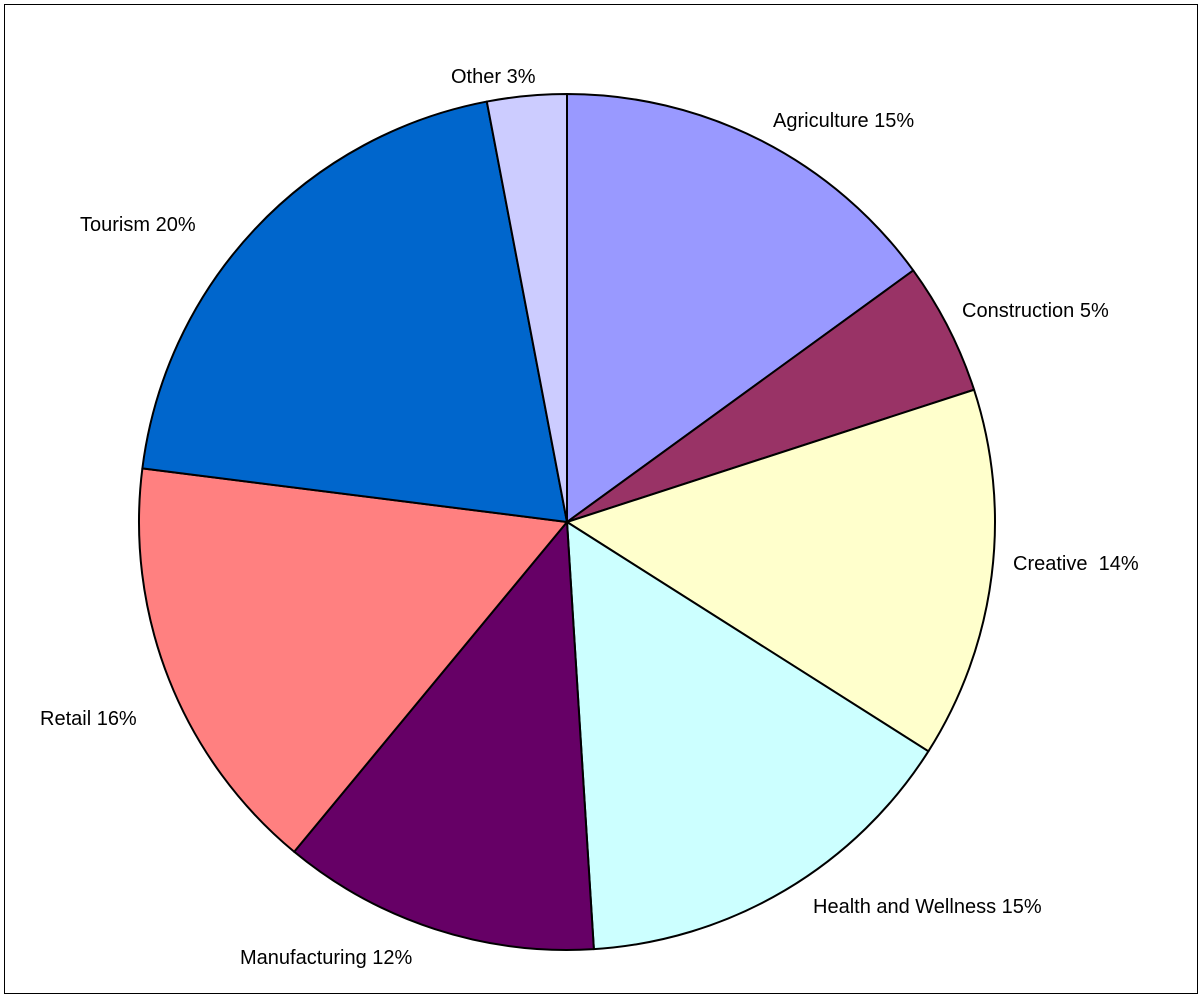 The width and height of the screenshot is (1204, 998). I want to click on slice-label-health-and-wellness: Health and Wellness 15%, so click(927, 907).